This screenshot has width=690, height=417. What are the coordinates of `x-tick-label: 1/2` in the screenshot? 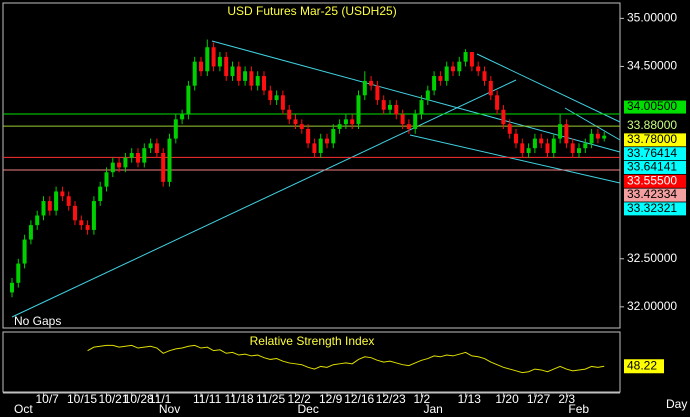 It's located at (422, 399).